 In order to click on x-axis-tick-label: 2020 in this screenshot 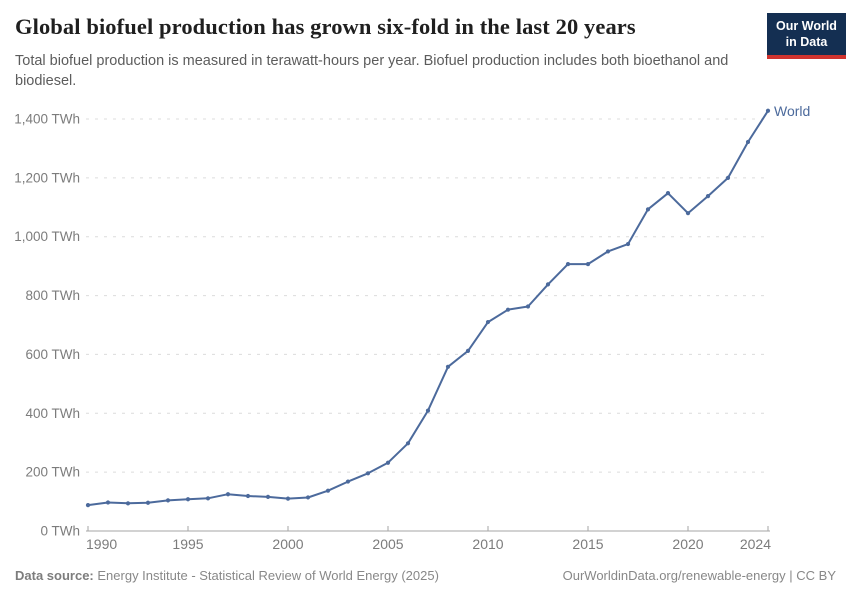, I will do `click(687, 544)`.